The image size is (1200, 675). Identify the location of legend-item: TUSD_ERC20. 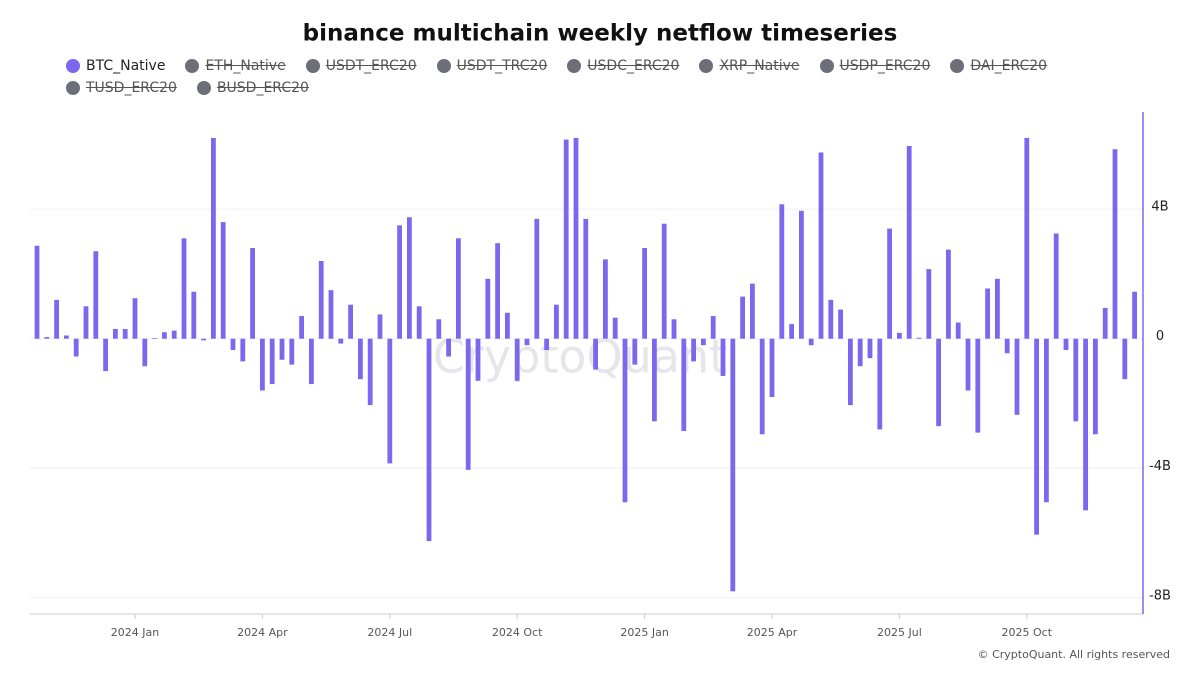
(121, 88).